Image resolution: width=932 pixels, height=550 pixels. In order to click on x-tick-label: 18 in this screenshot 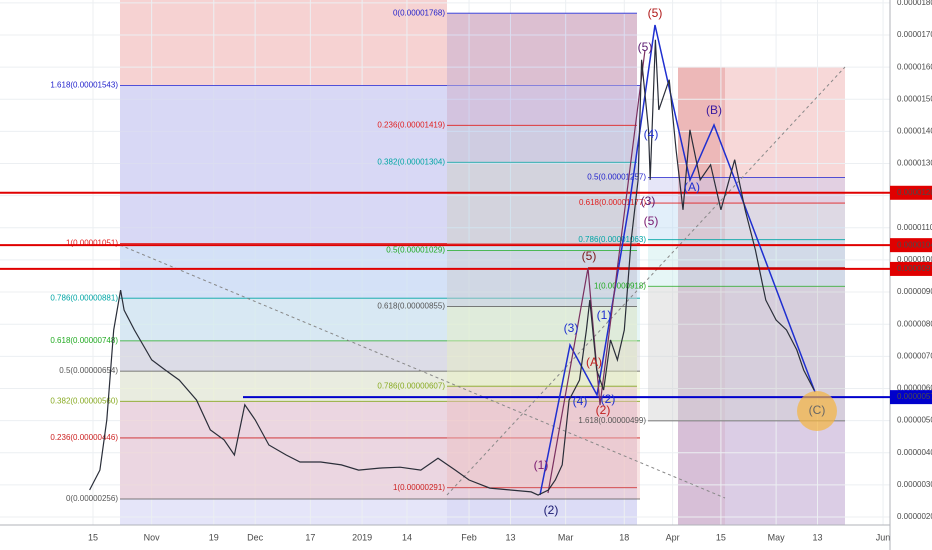, I will do `click(624, 537)`.